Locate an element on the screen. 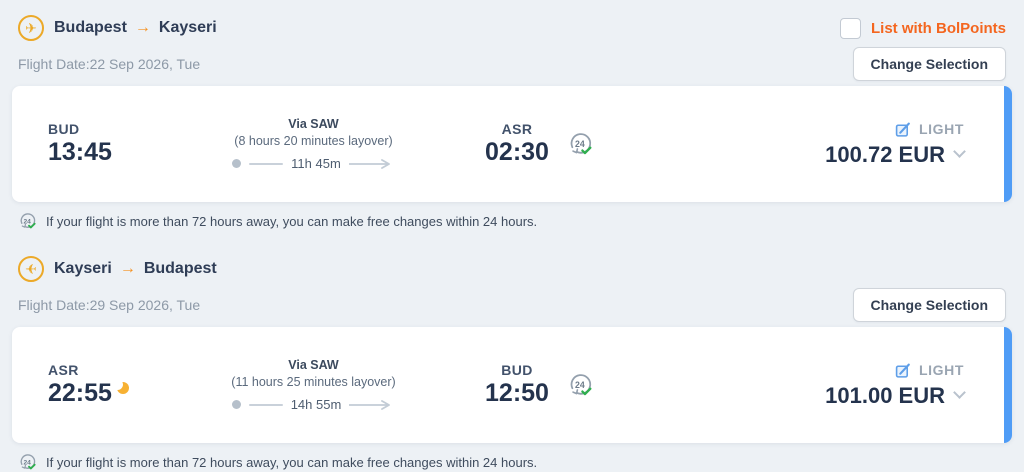 This screenshot has width=1024, height=472. departure-time: 13:45 is located at coordinates (80, 152).